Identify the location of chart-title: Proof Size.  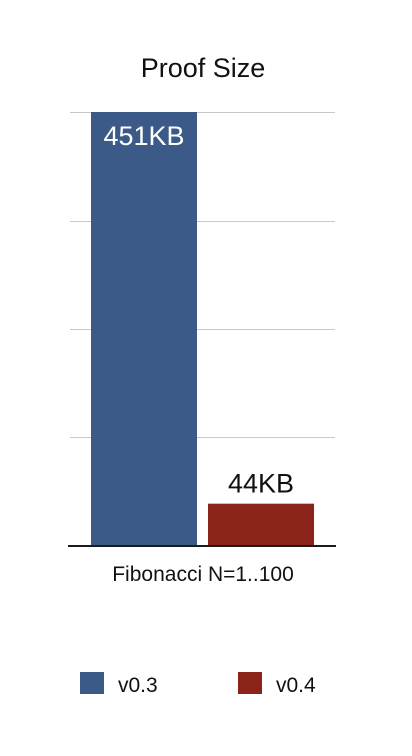
(203, 68).